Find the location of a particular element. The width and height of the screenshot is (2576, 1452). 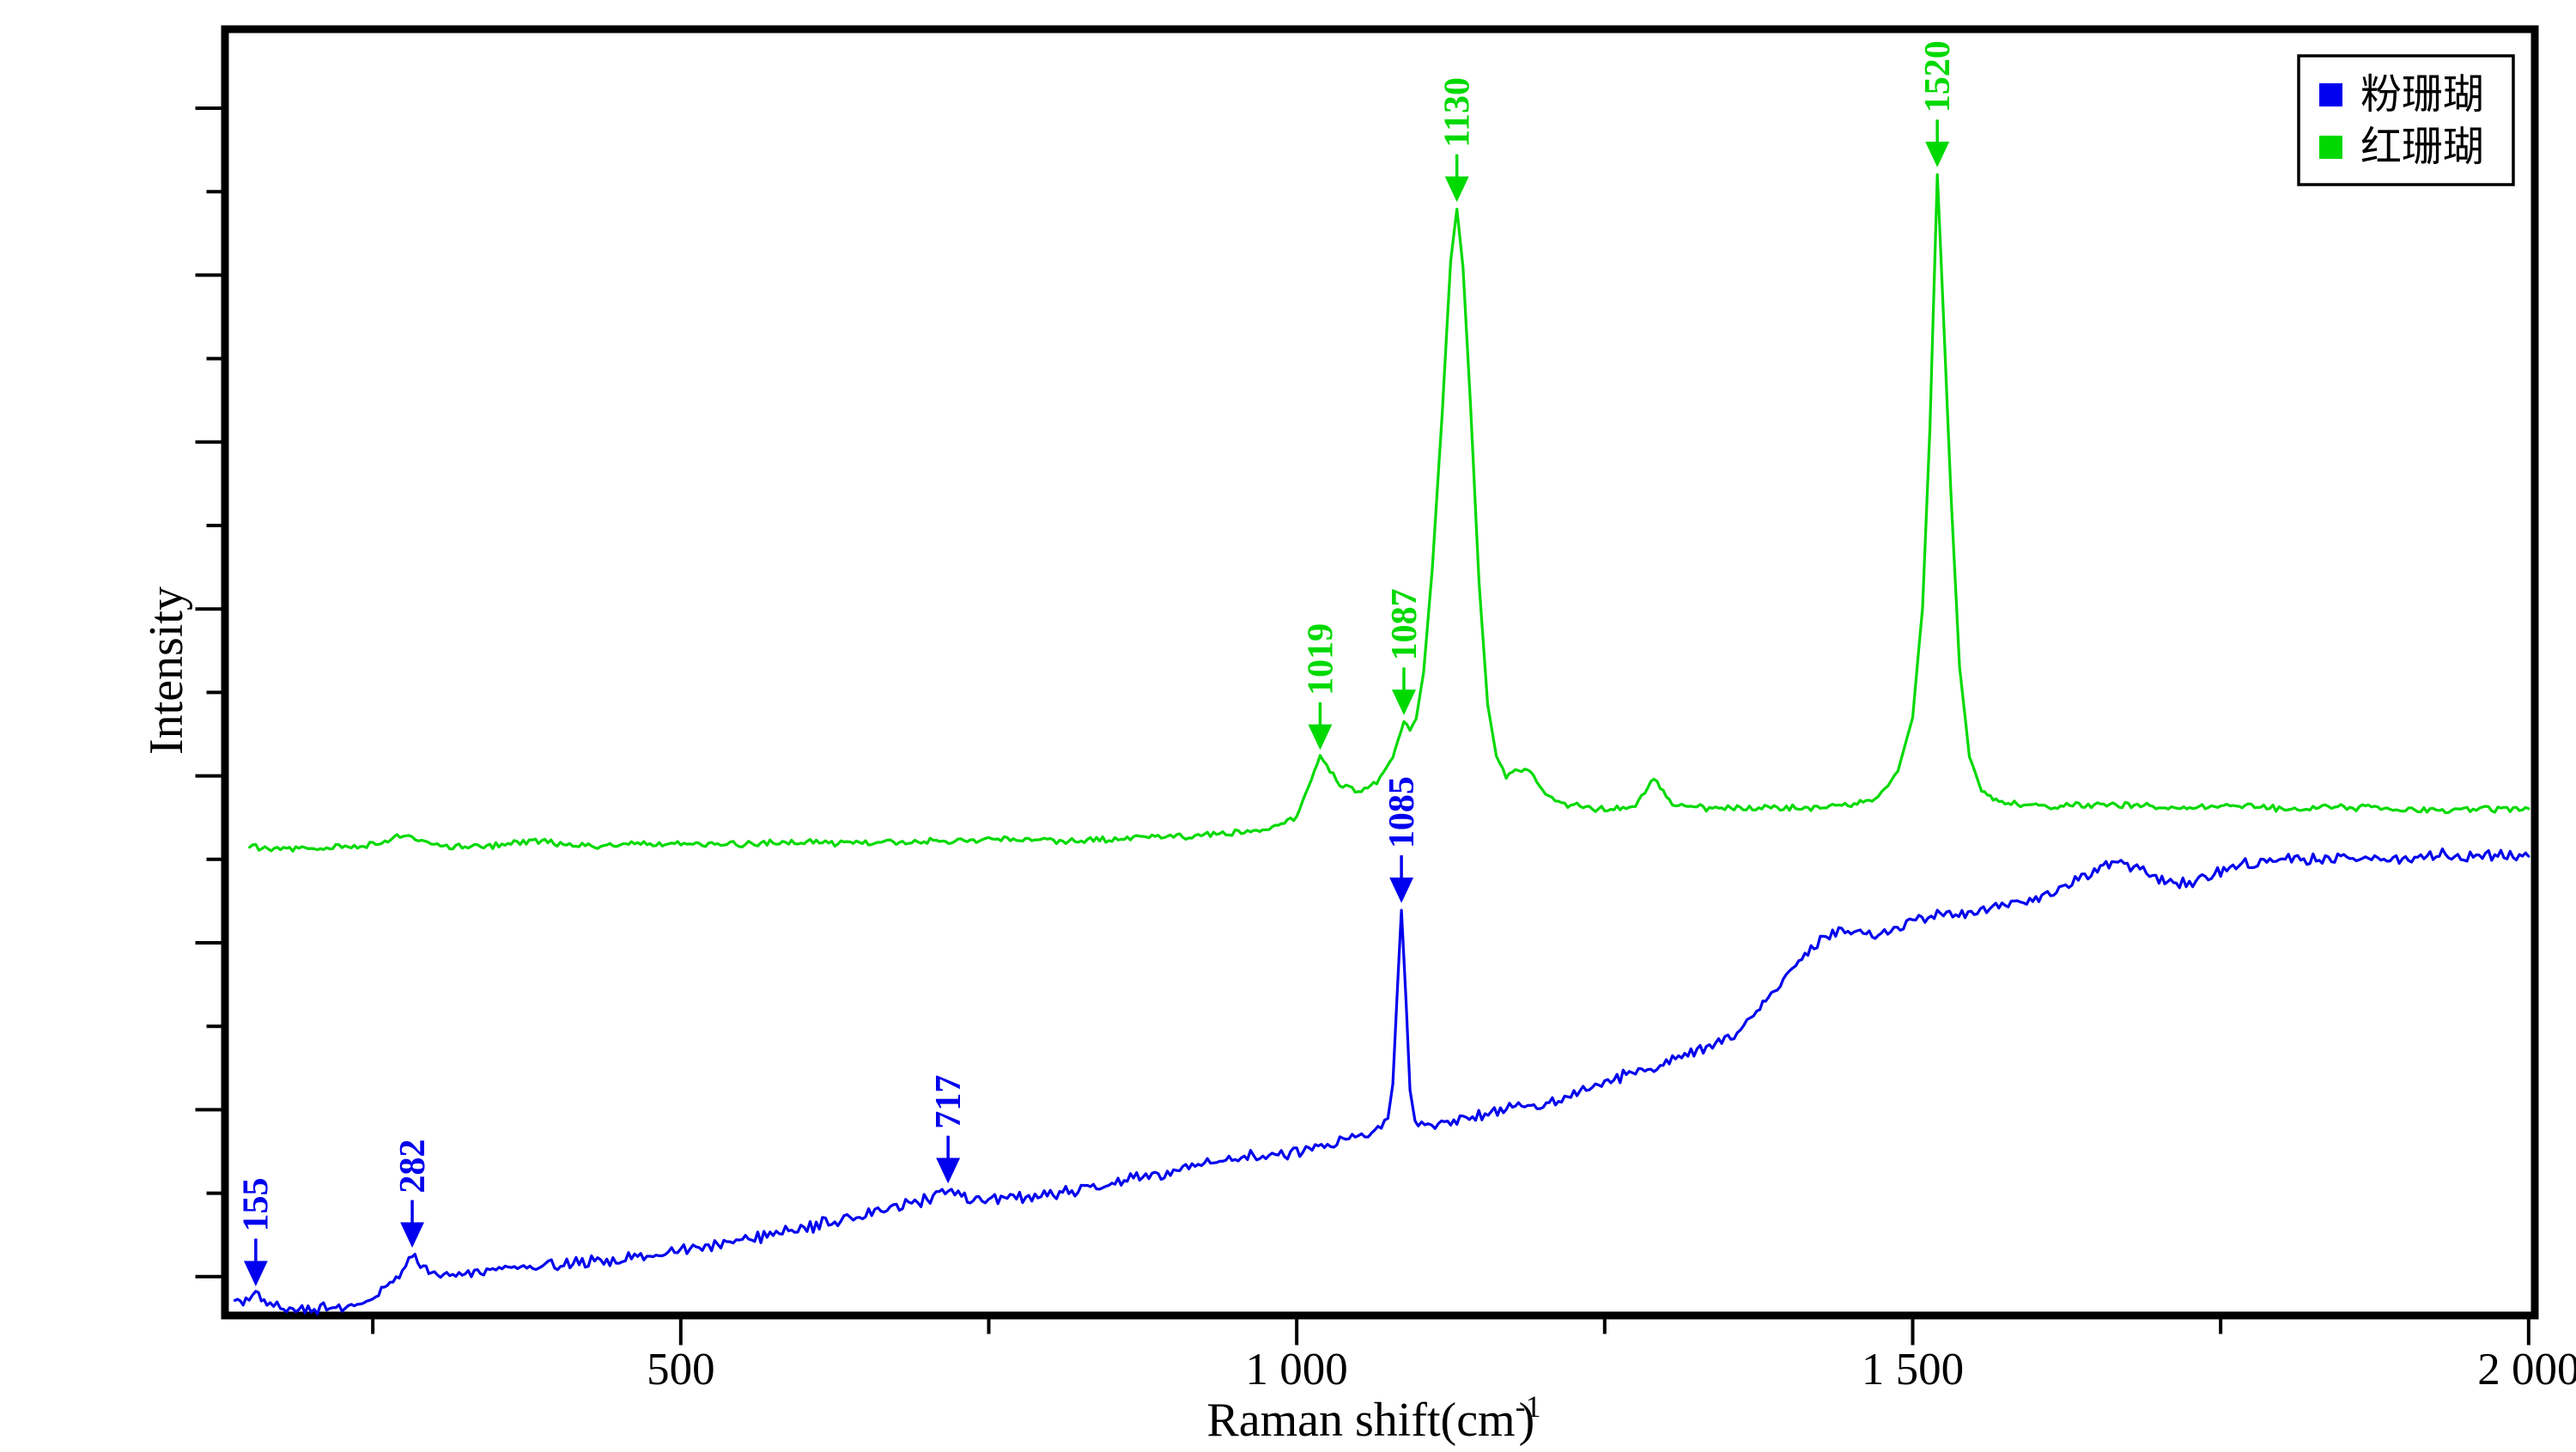

peak-label-717: 717 is located at coordinates (949, 1102).